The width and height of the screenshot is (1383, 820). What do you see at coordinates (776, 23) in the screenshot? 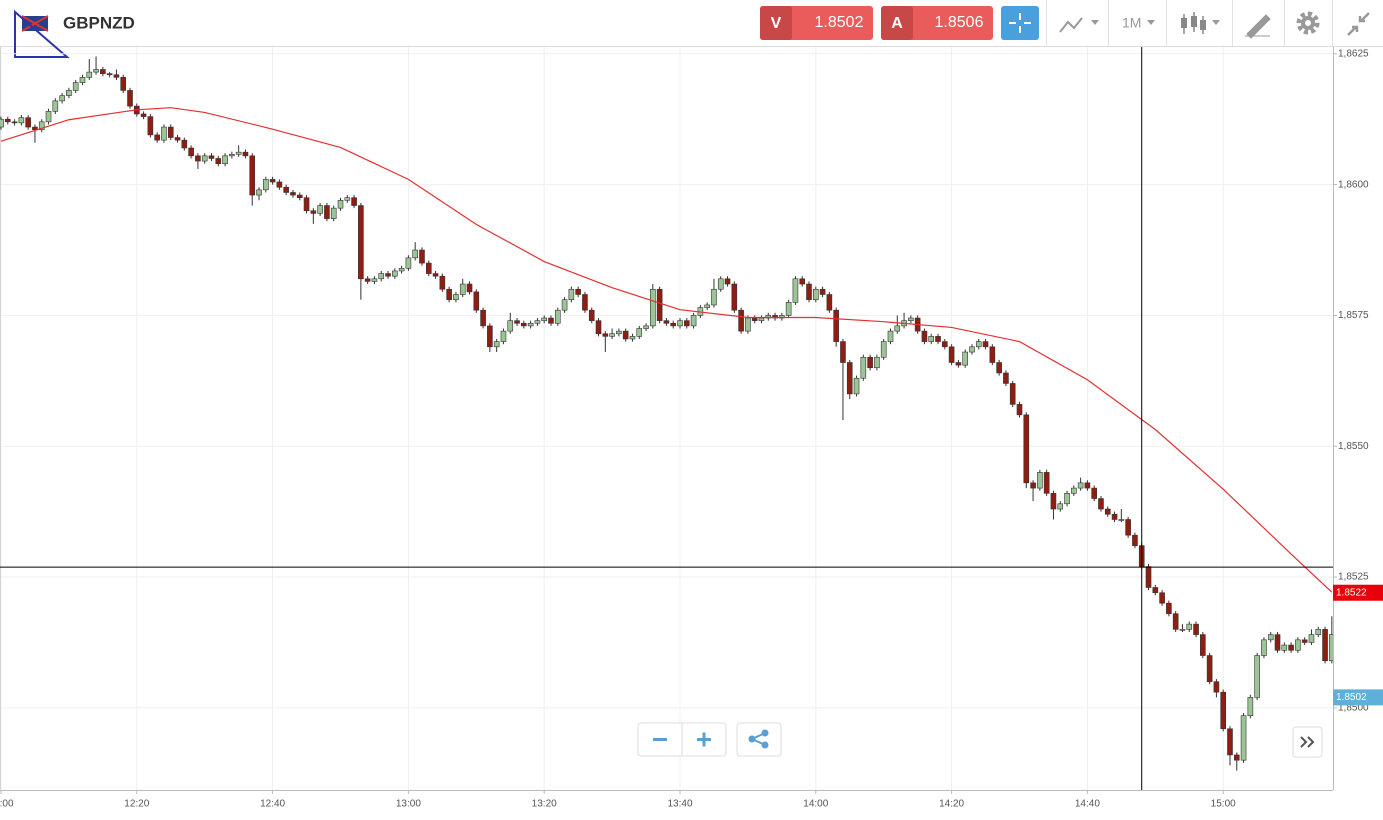
I see `sell-button-tag` at bounding box center [776, 23].